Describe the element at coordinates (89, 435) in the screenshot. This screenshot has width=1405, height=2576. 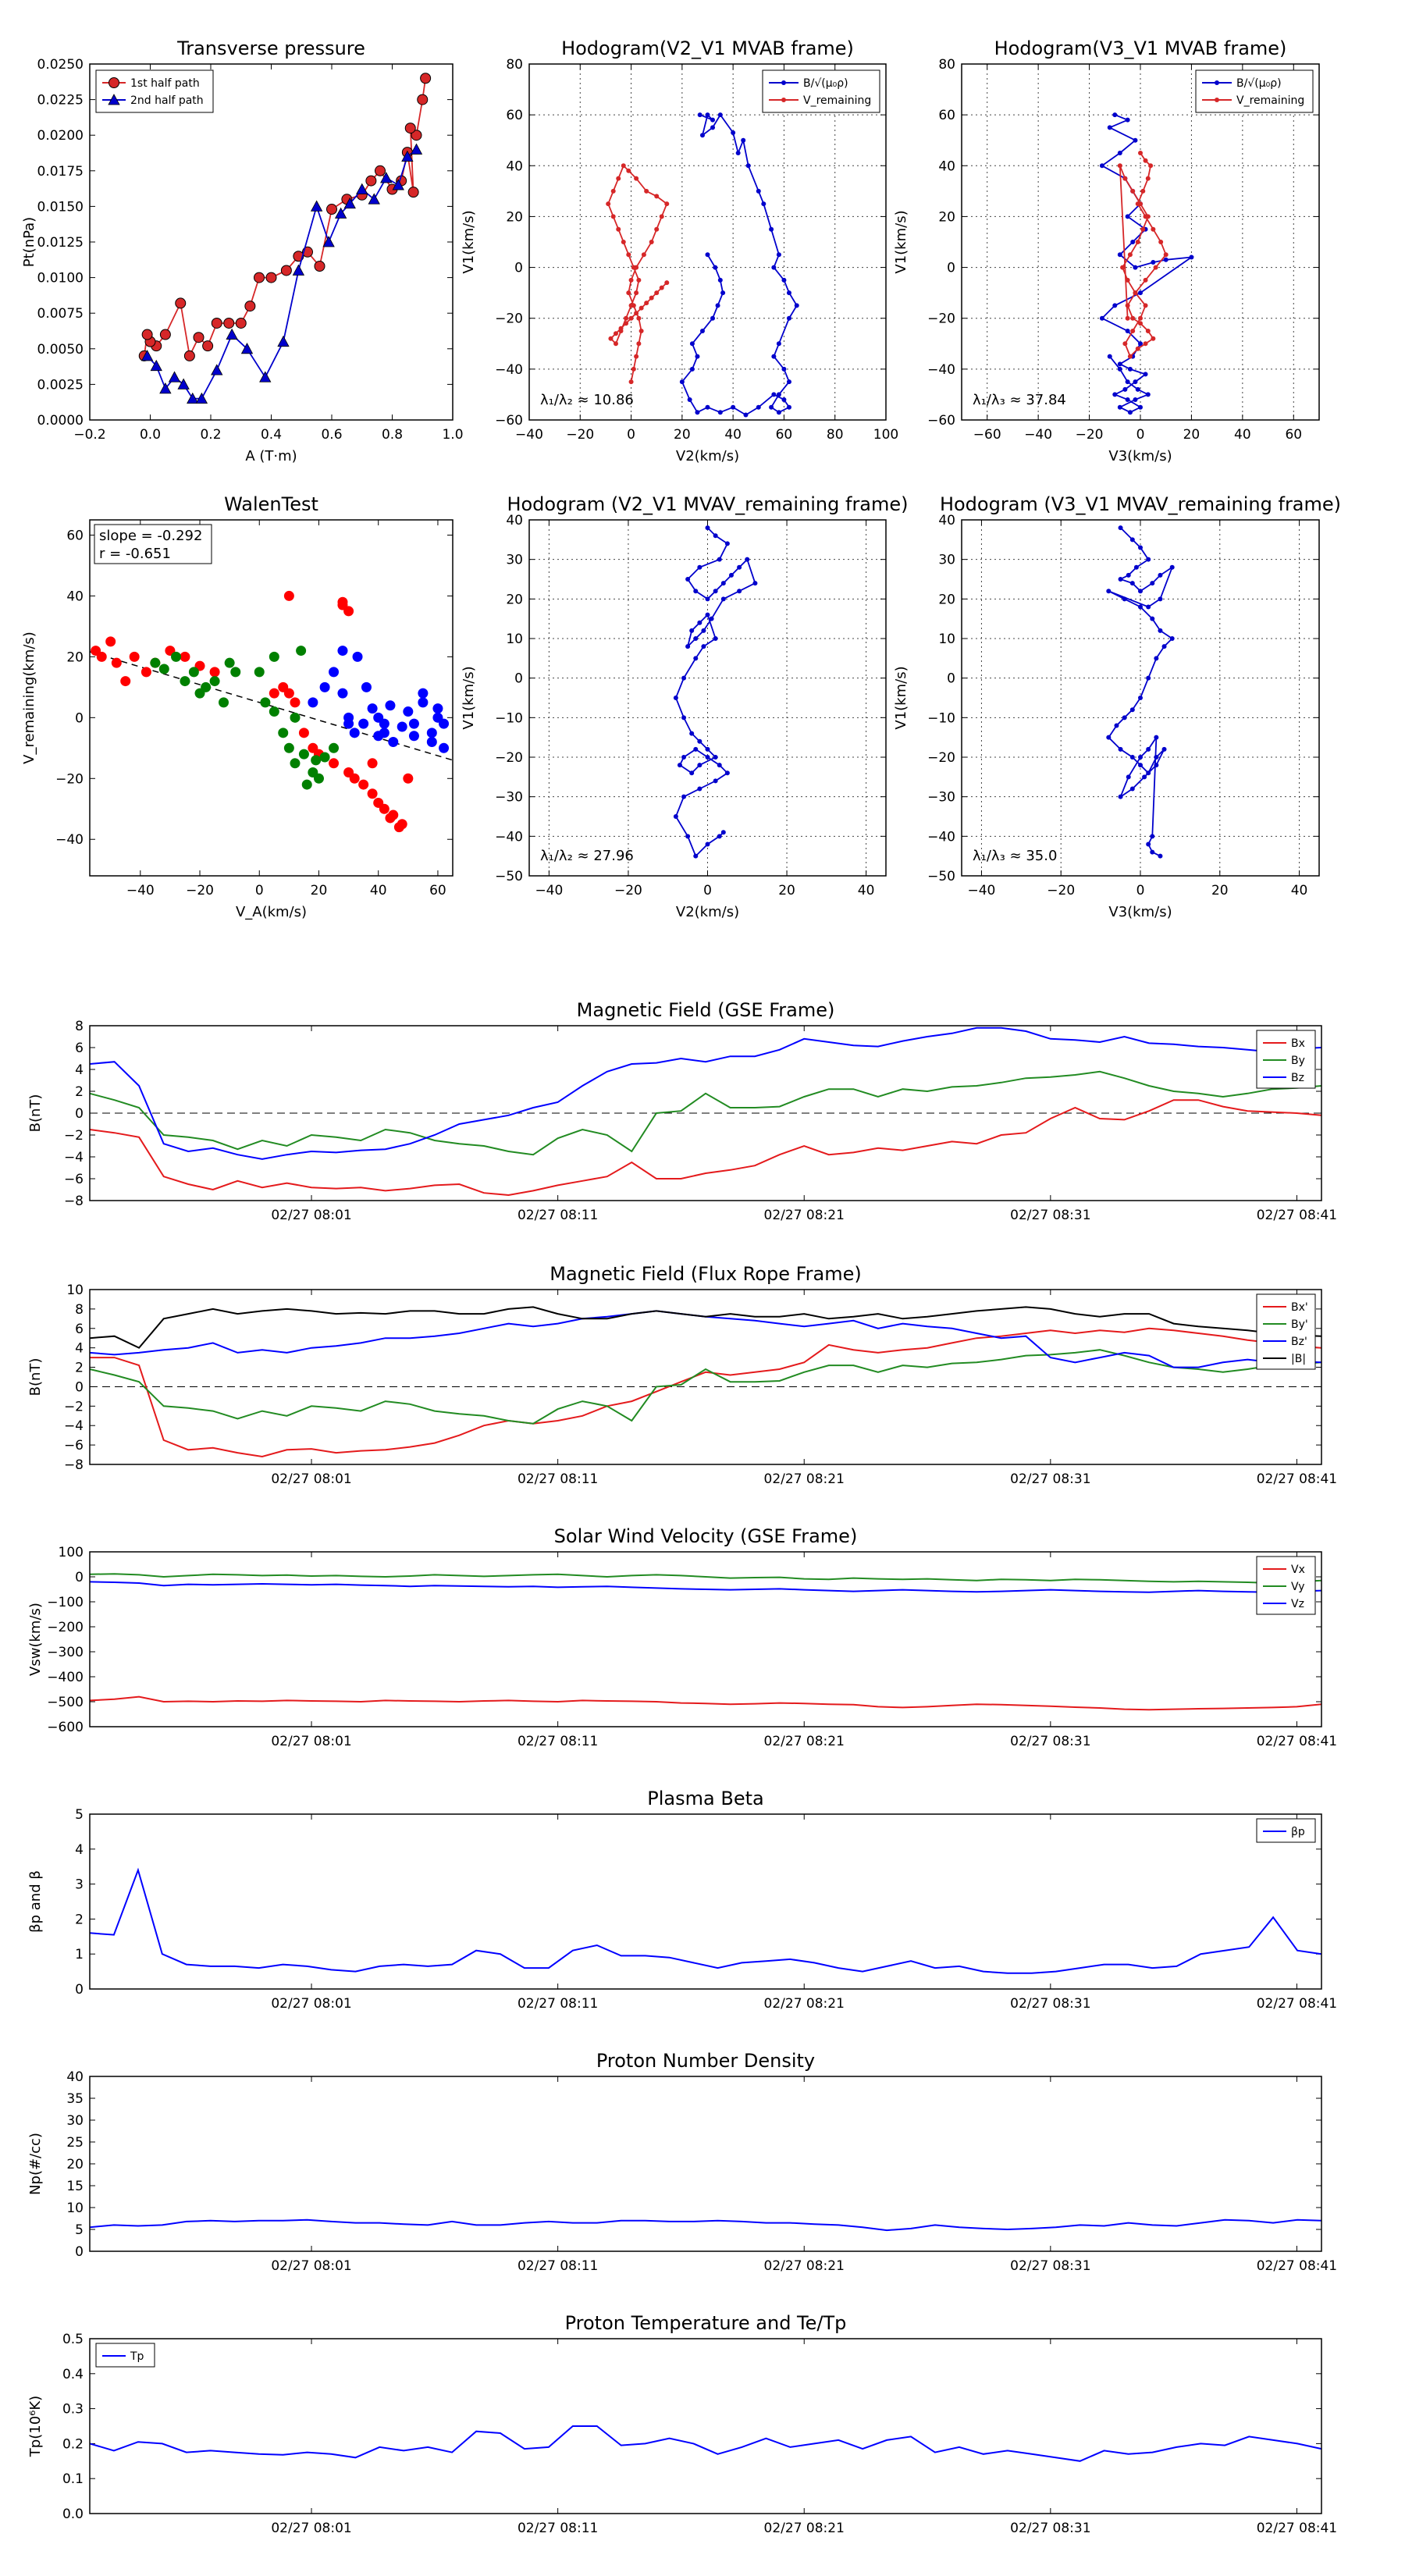
I see `x-tick-label: −0.2` at that location.